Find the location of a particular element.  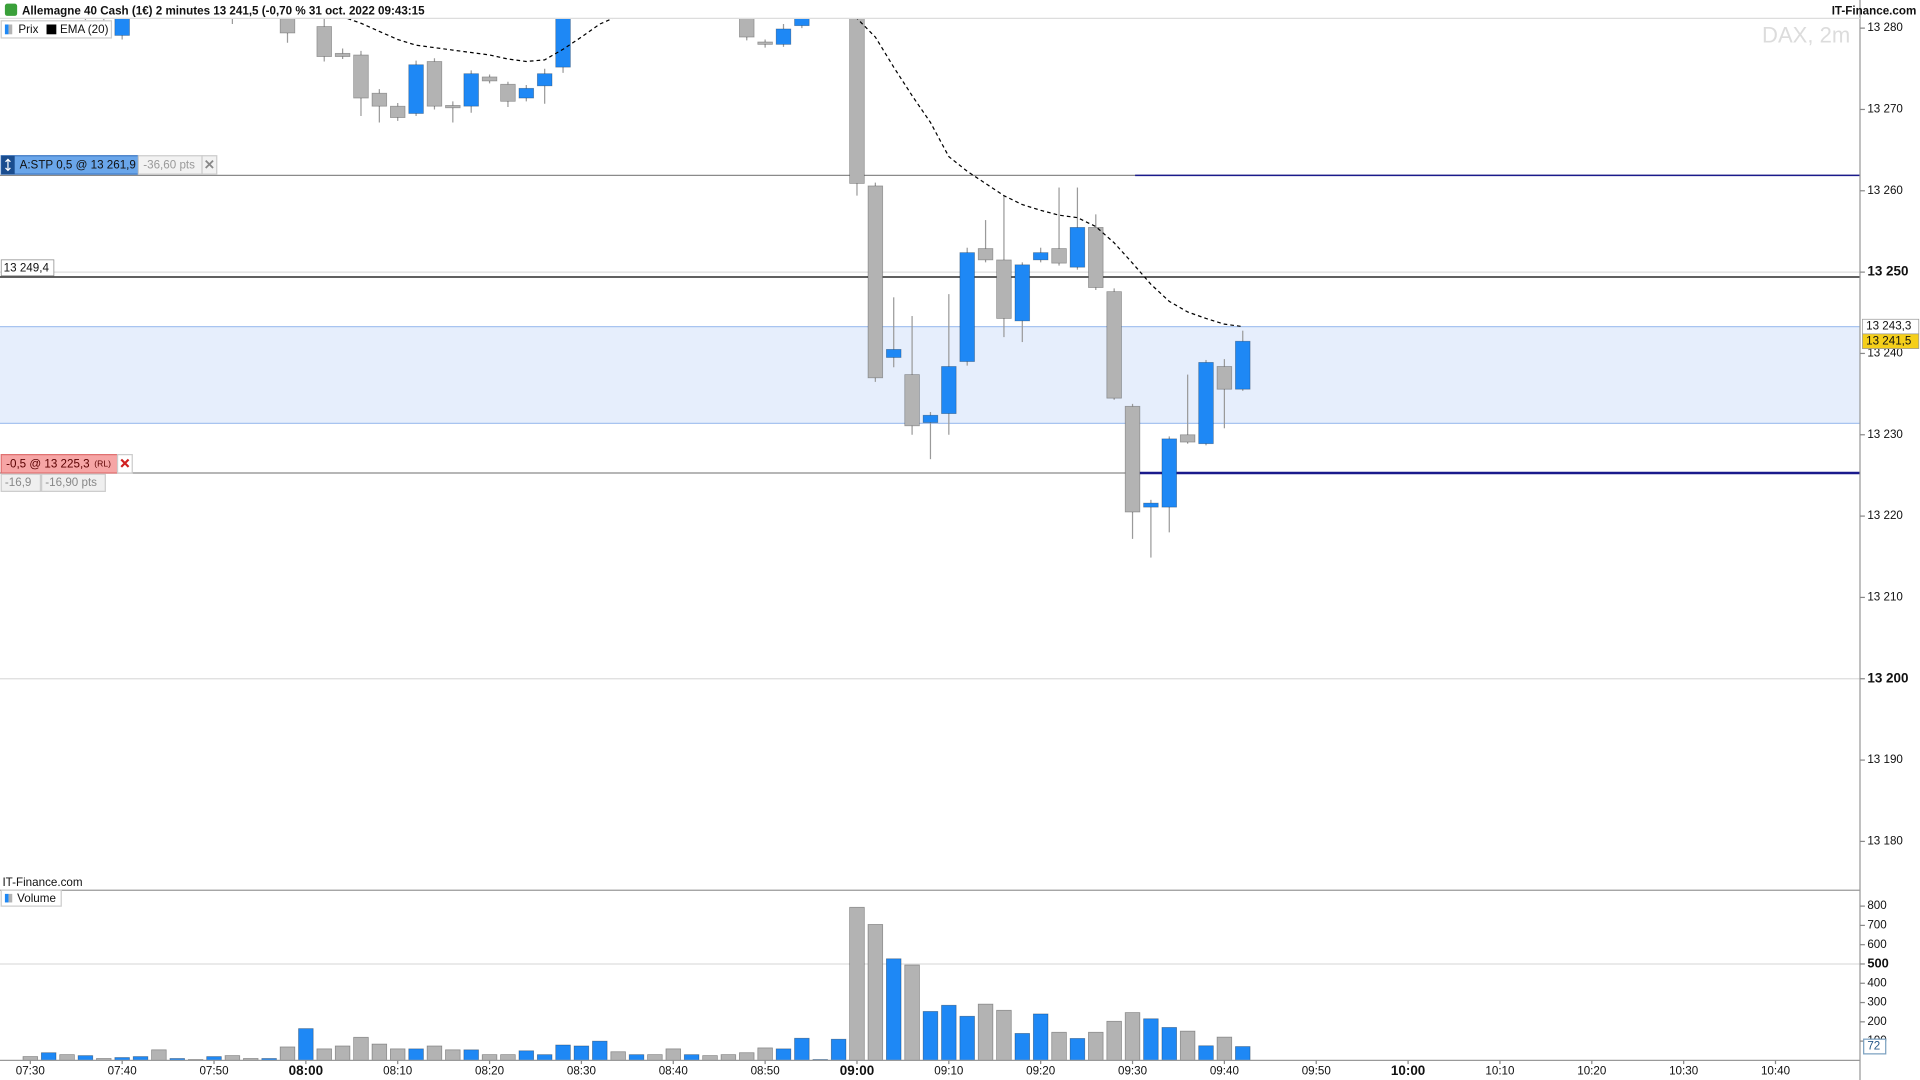

source: IT-Finance.com is located at coordinates (1874, 11).